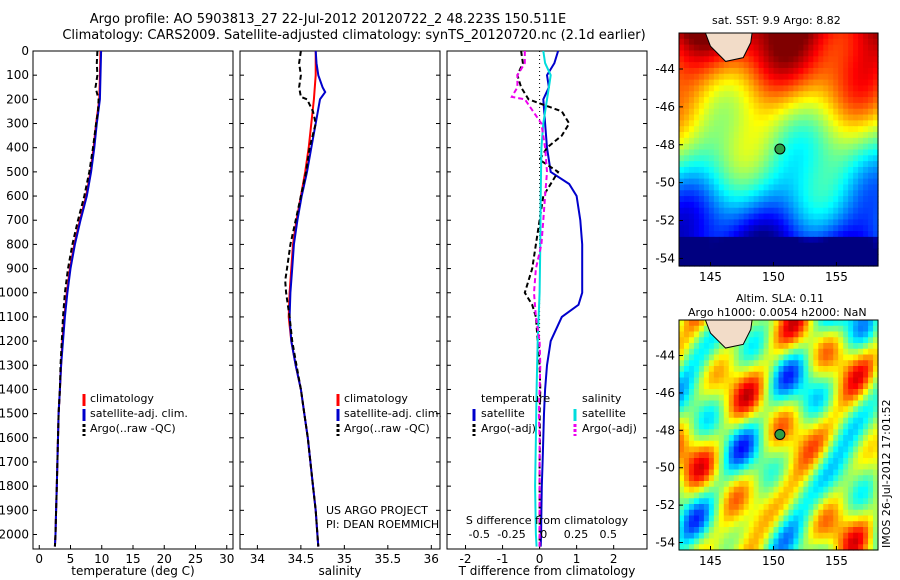 This screenshot has width=900, height=580. What do you see at coordinates (387, 428) in the screenshot?
I see `legend-label: Argo(..raw -QC)` at bounding box center [387, 428].